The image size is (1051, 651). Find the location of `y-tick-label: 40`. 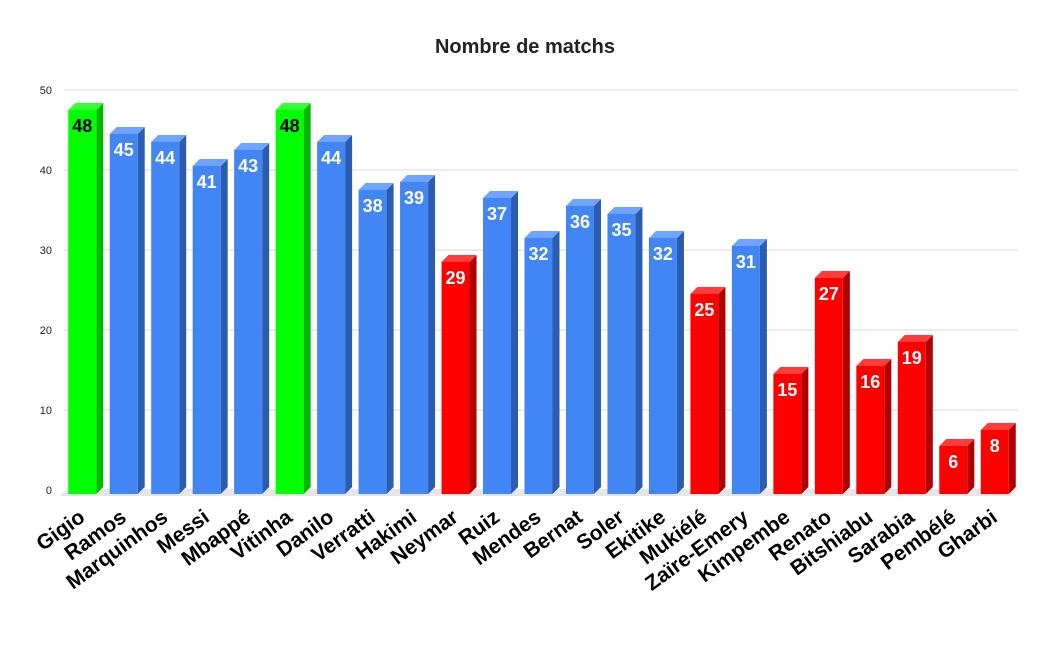

y-tick-label: 40 is located at coordinates (46, 171).